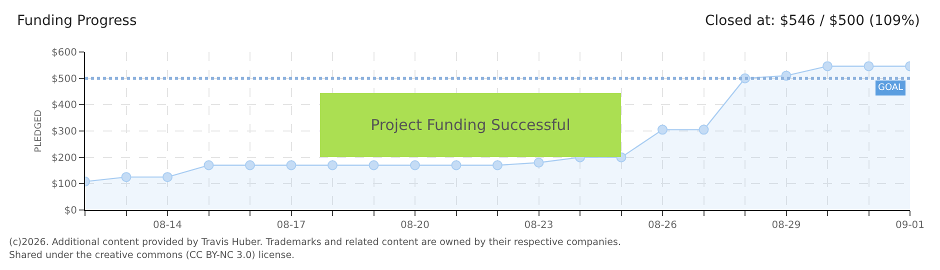  I want to click on y-tick-label: $0, so click(70, 211).